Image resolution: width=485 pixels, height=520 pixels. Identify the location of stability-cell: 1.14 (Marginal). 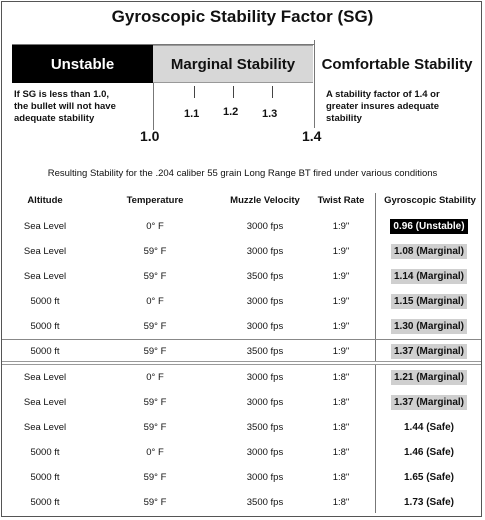
(429, 276).